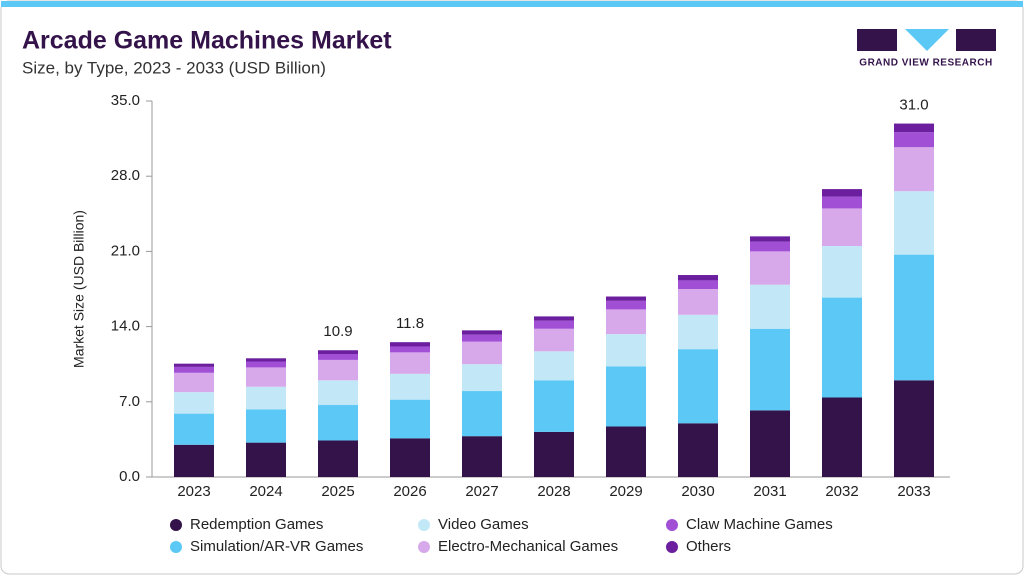 This screenshot has height=581, width=1025. Describe the element at coordinates (697, 491) in the screenshot. I see `x-tick-label: 2030` at that location.